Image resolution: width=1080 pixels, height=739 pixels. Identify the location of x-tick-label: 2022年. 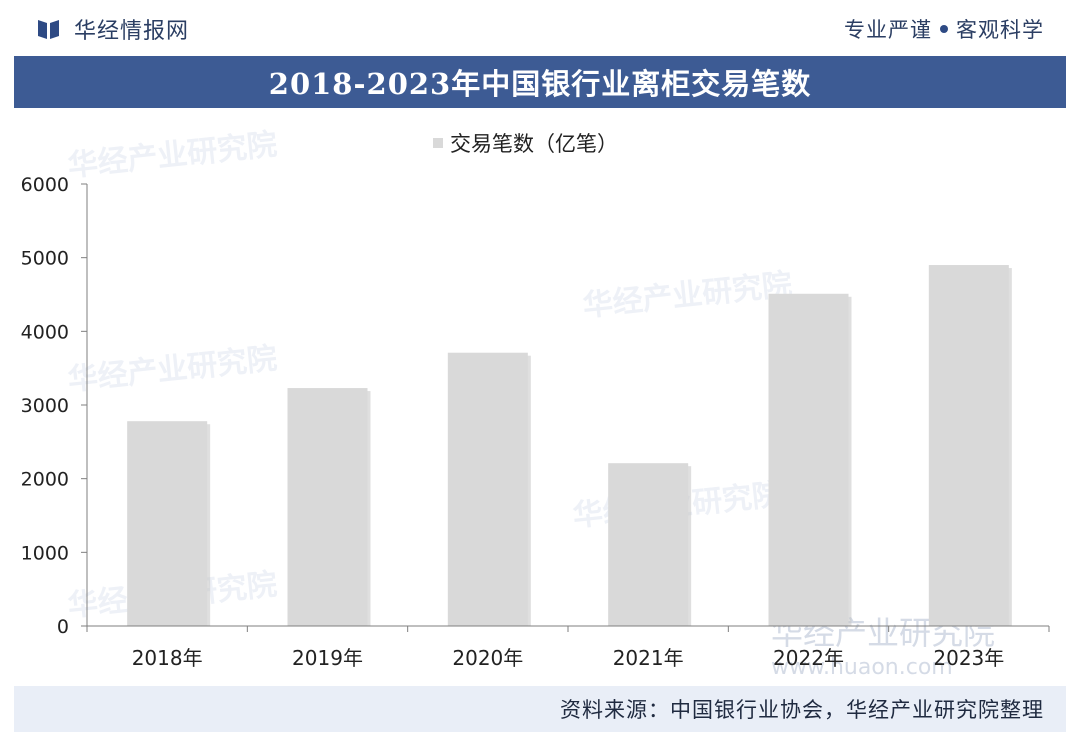
(808, 658).